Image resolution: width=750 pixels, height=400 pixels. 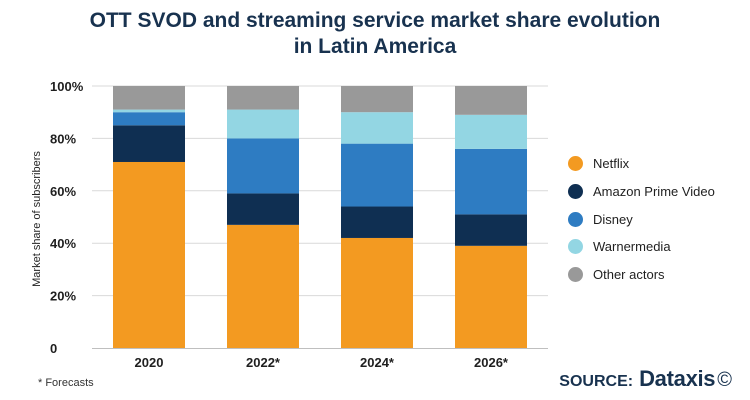 I want to click on y-tick-label: 60%, so click(x=63, y=191).